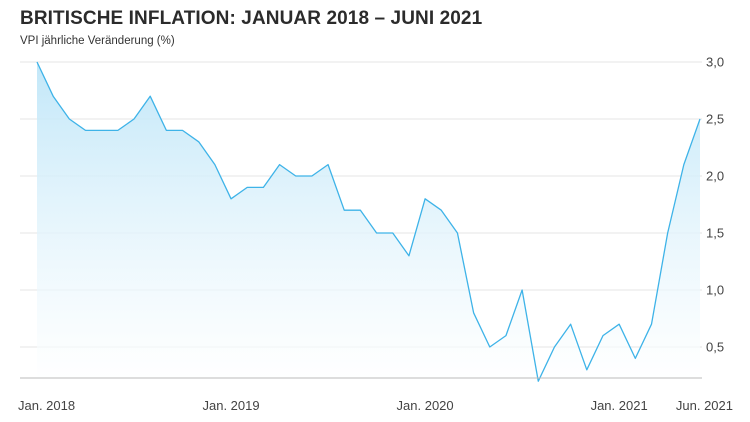 The width and height of the screenshot is (750, 422). I want to click on x-tick-label: Jun. 2021, so click(704, 405).